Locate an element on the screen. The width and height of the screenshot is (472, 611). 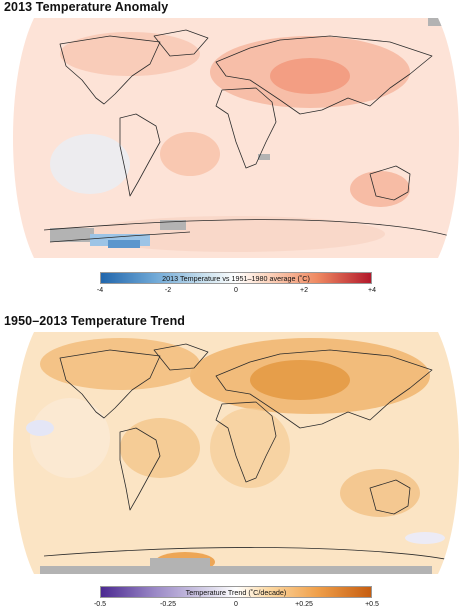
trend-tick-label: -0.25 is located at coordinates (168, 604).